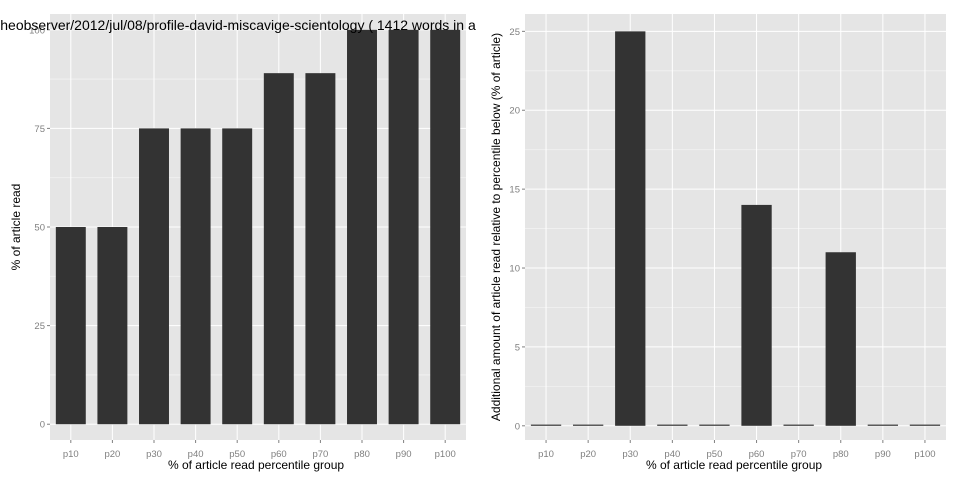 Image resolution: width=960 pixels, height=480 pixels. Describe the element at coordinates (37, 30) in the screenshot. I see `y-tick-label: 100` at that location.